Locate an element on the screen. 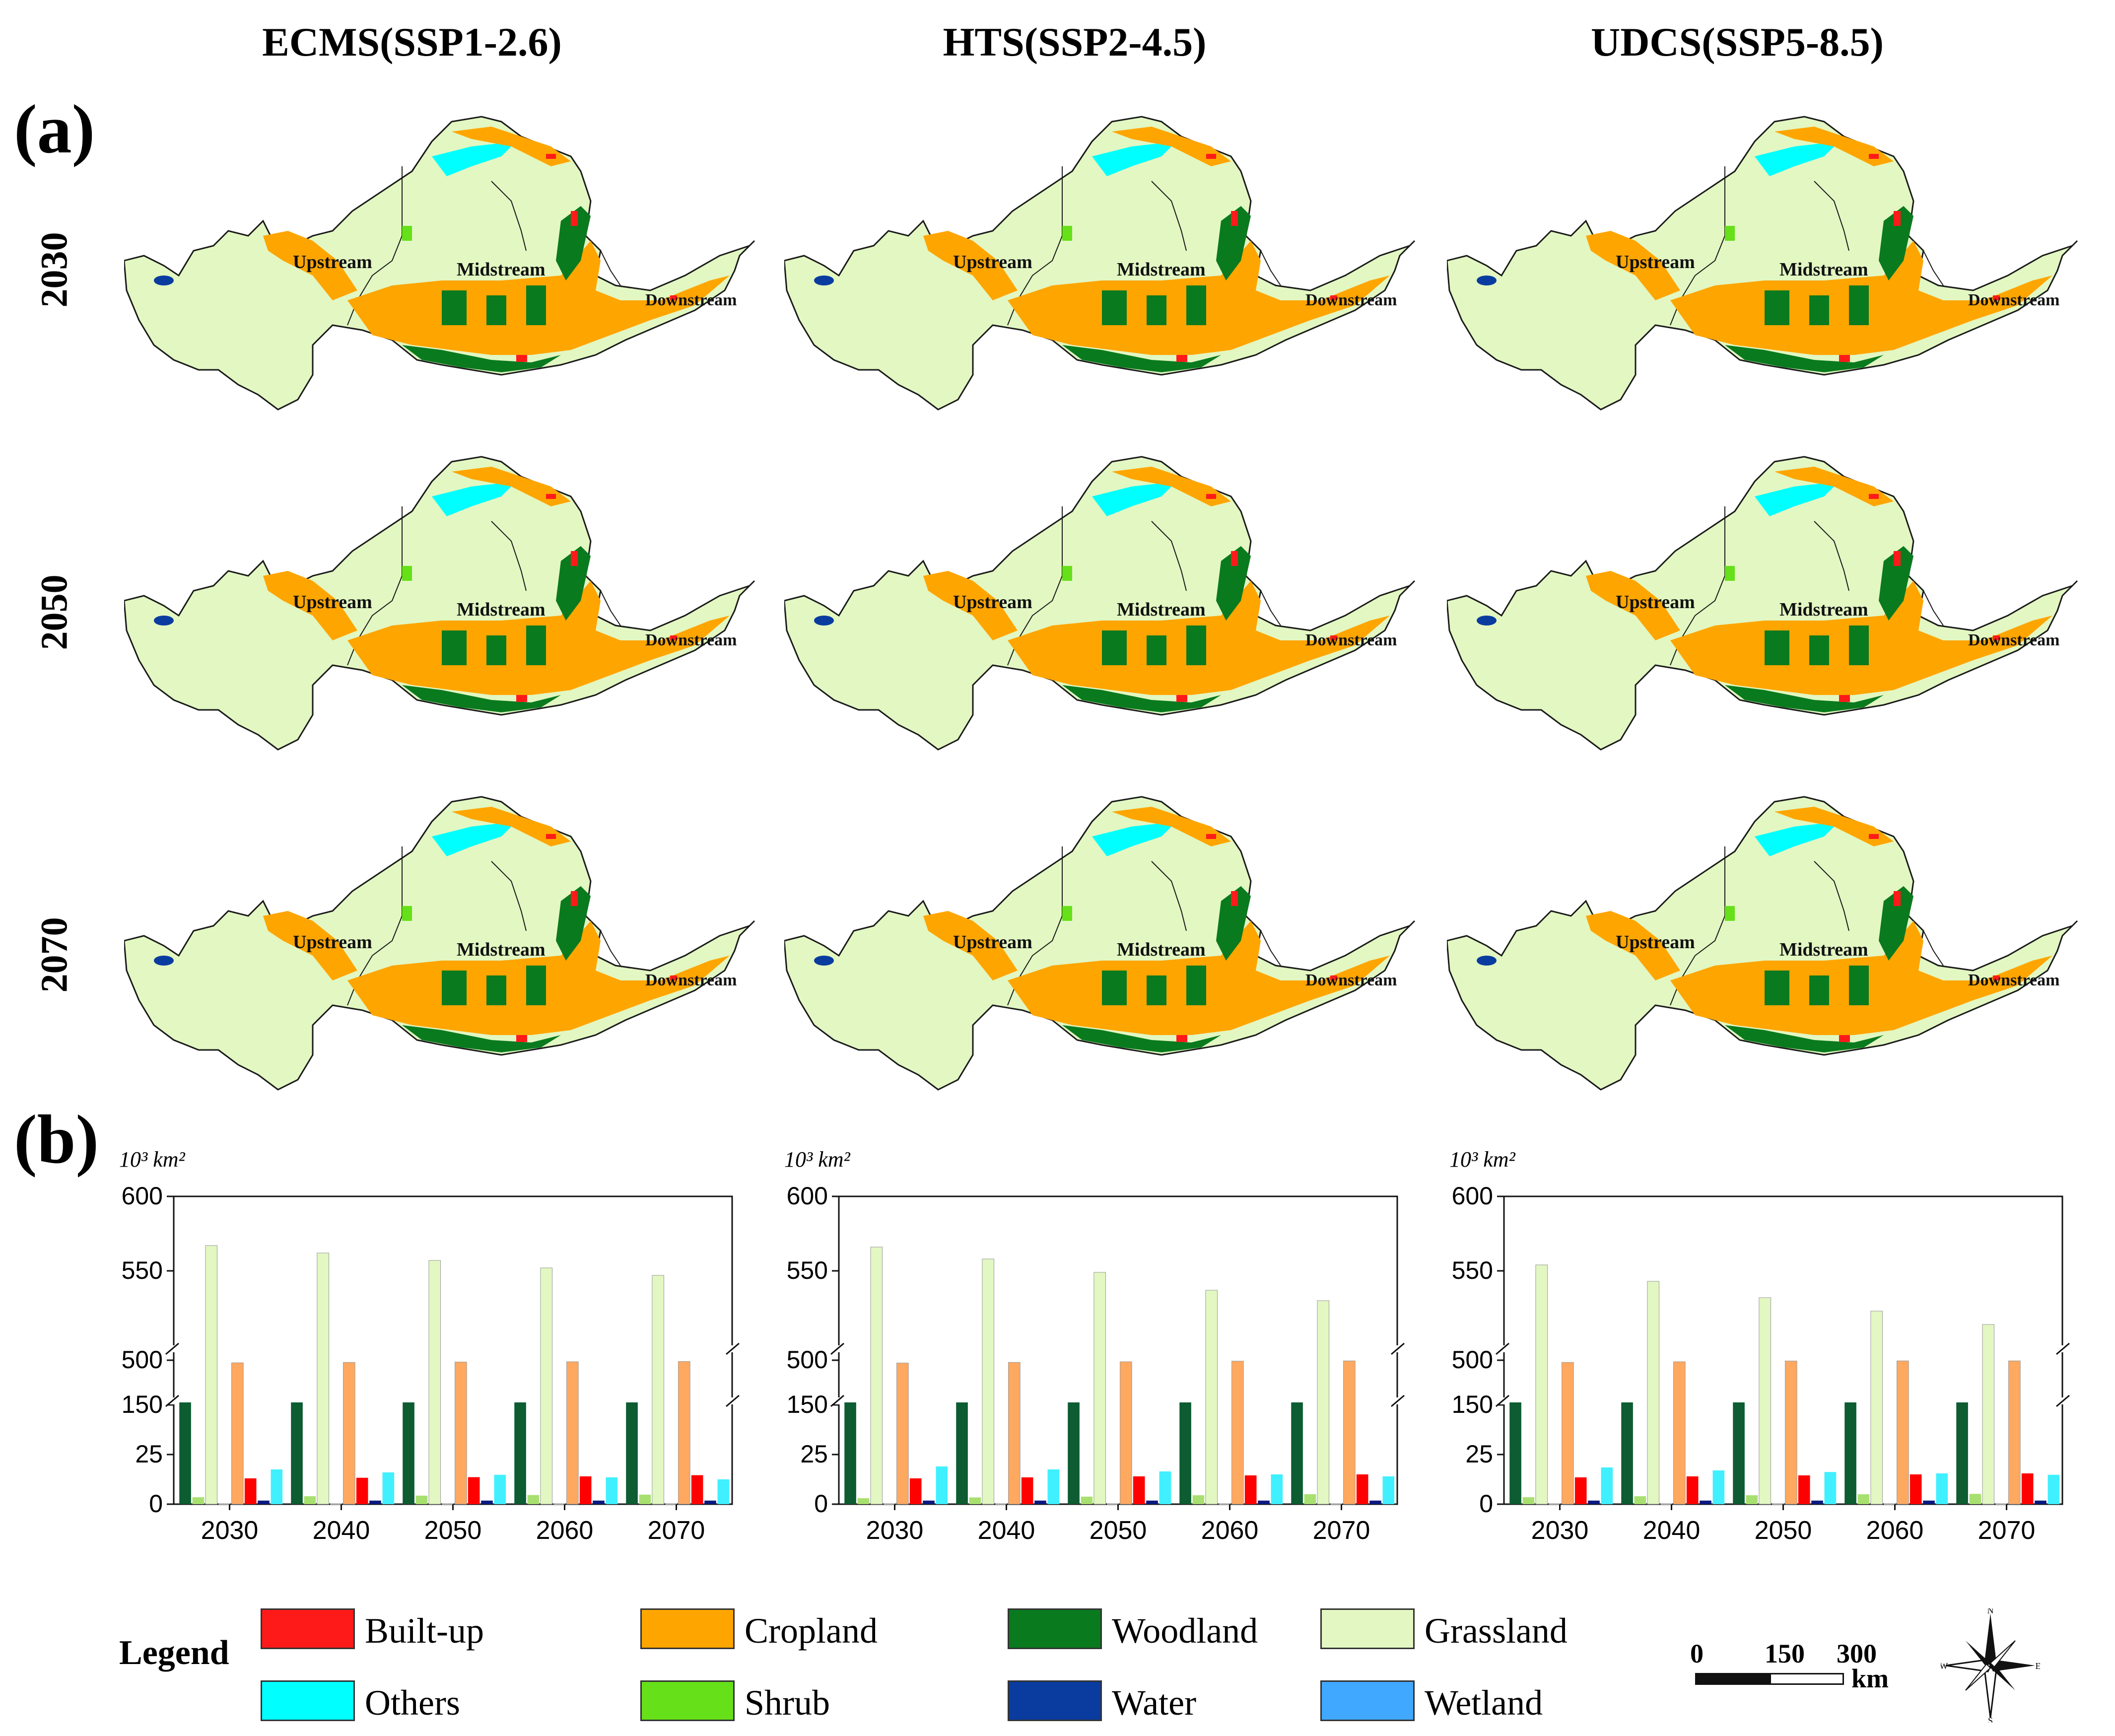  legend-label: Grassland is located at coordinates (1496, 1631).